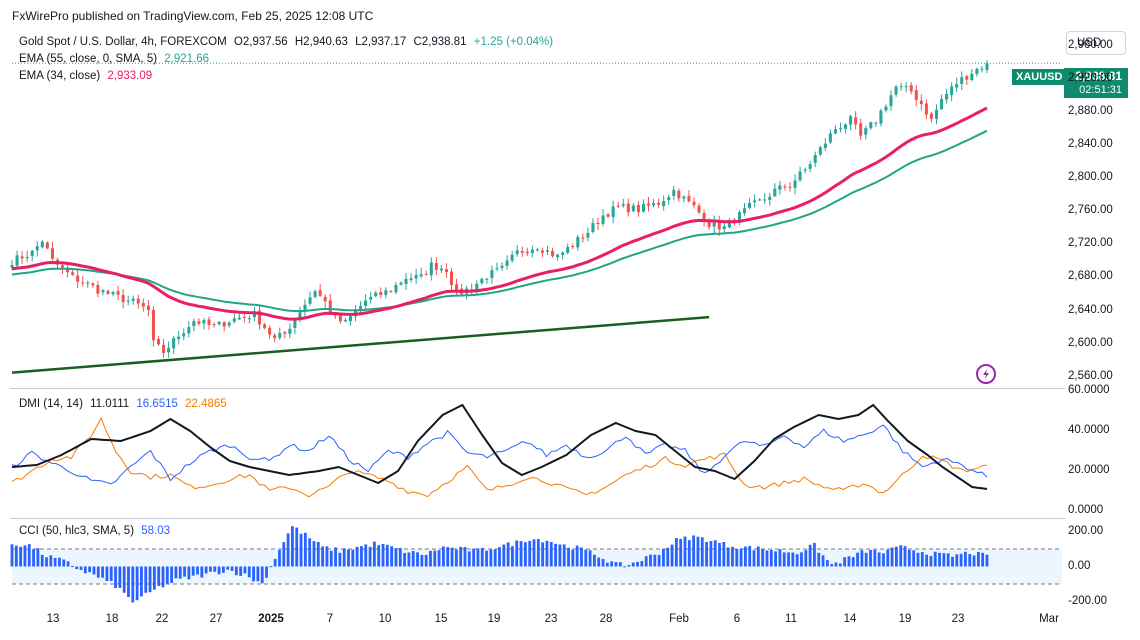 This screenshot has height=640, width=1140. I want to click on cci-legend: CCI (50, hlc3, SMA, 5) 58.03, so click(96, 531).